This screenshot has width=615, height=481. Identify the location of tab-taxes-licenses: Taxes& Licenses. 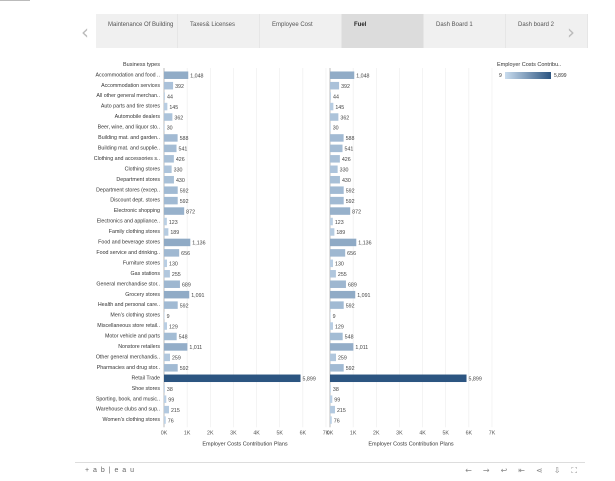
(219, 31).